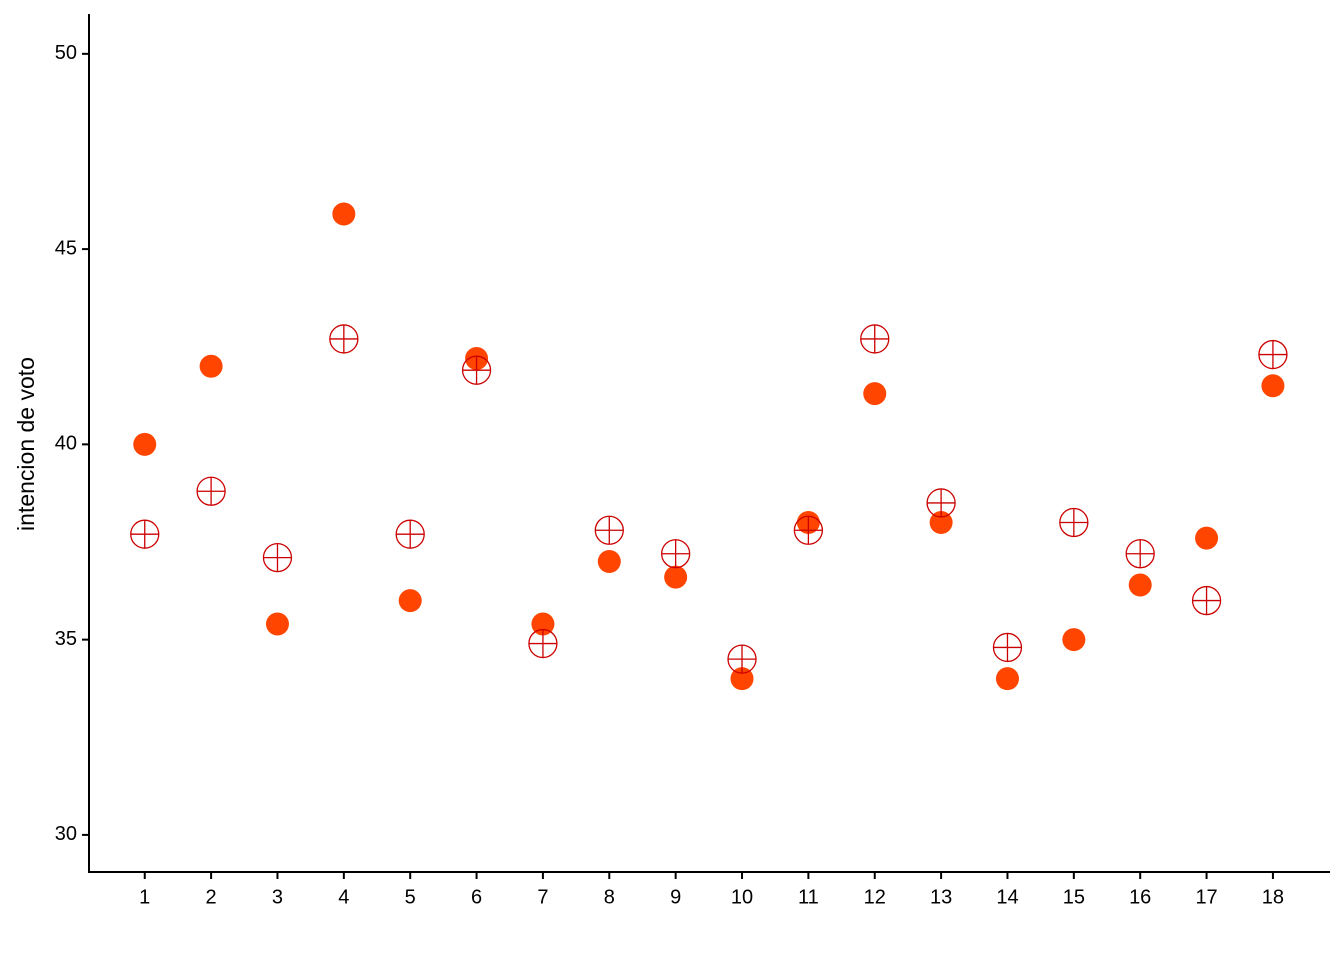  I want to click on x-tick-label: 1, so click(144, 897).